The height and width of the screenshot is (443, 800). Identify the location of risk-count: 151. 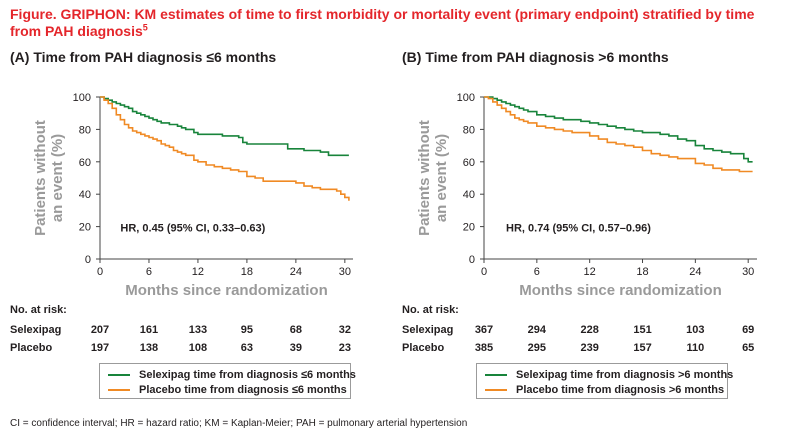
(642, 330).